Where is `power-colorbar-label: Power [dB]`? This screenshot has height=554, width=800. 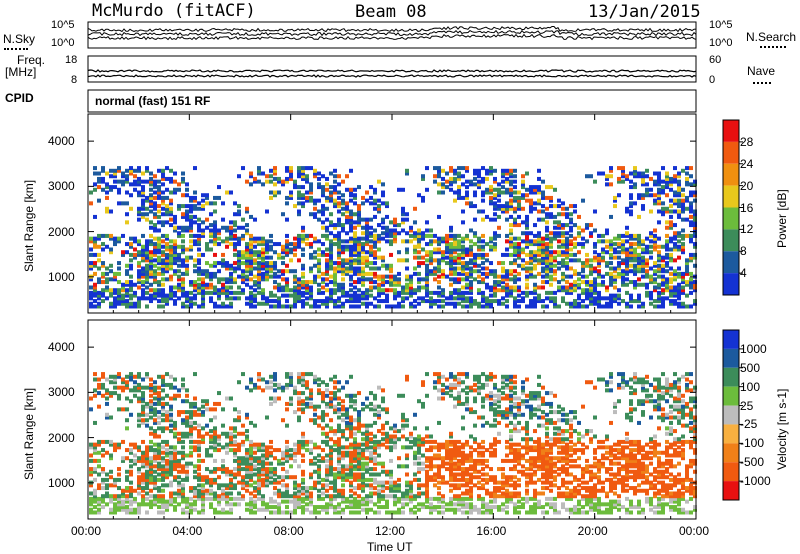 power-colorbar-label: Power [dB] is located at coordinates (782, 218).